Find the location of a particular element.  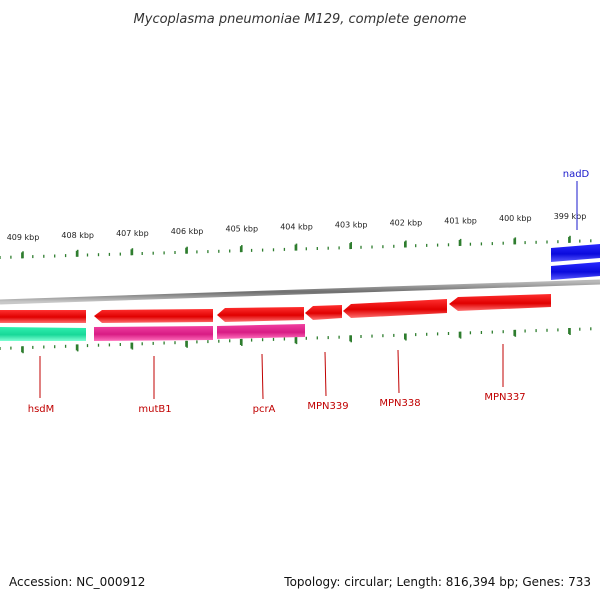

gene-label-pcrA: pcrA is located at coordinates (264, 384).